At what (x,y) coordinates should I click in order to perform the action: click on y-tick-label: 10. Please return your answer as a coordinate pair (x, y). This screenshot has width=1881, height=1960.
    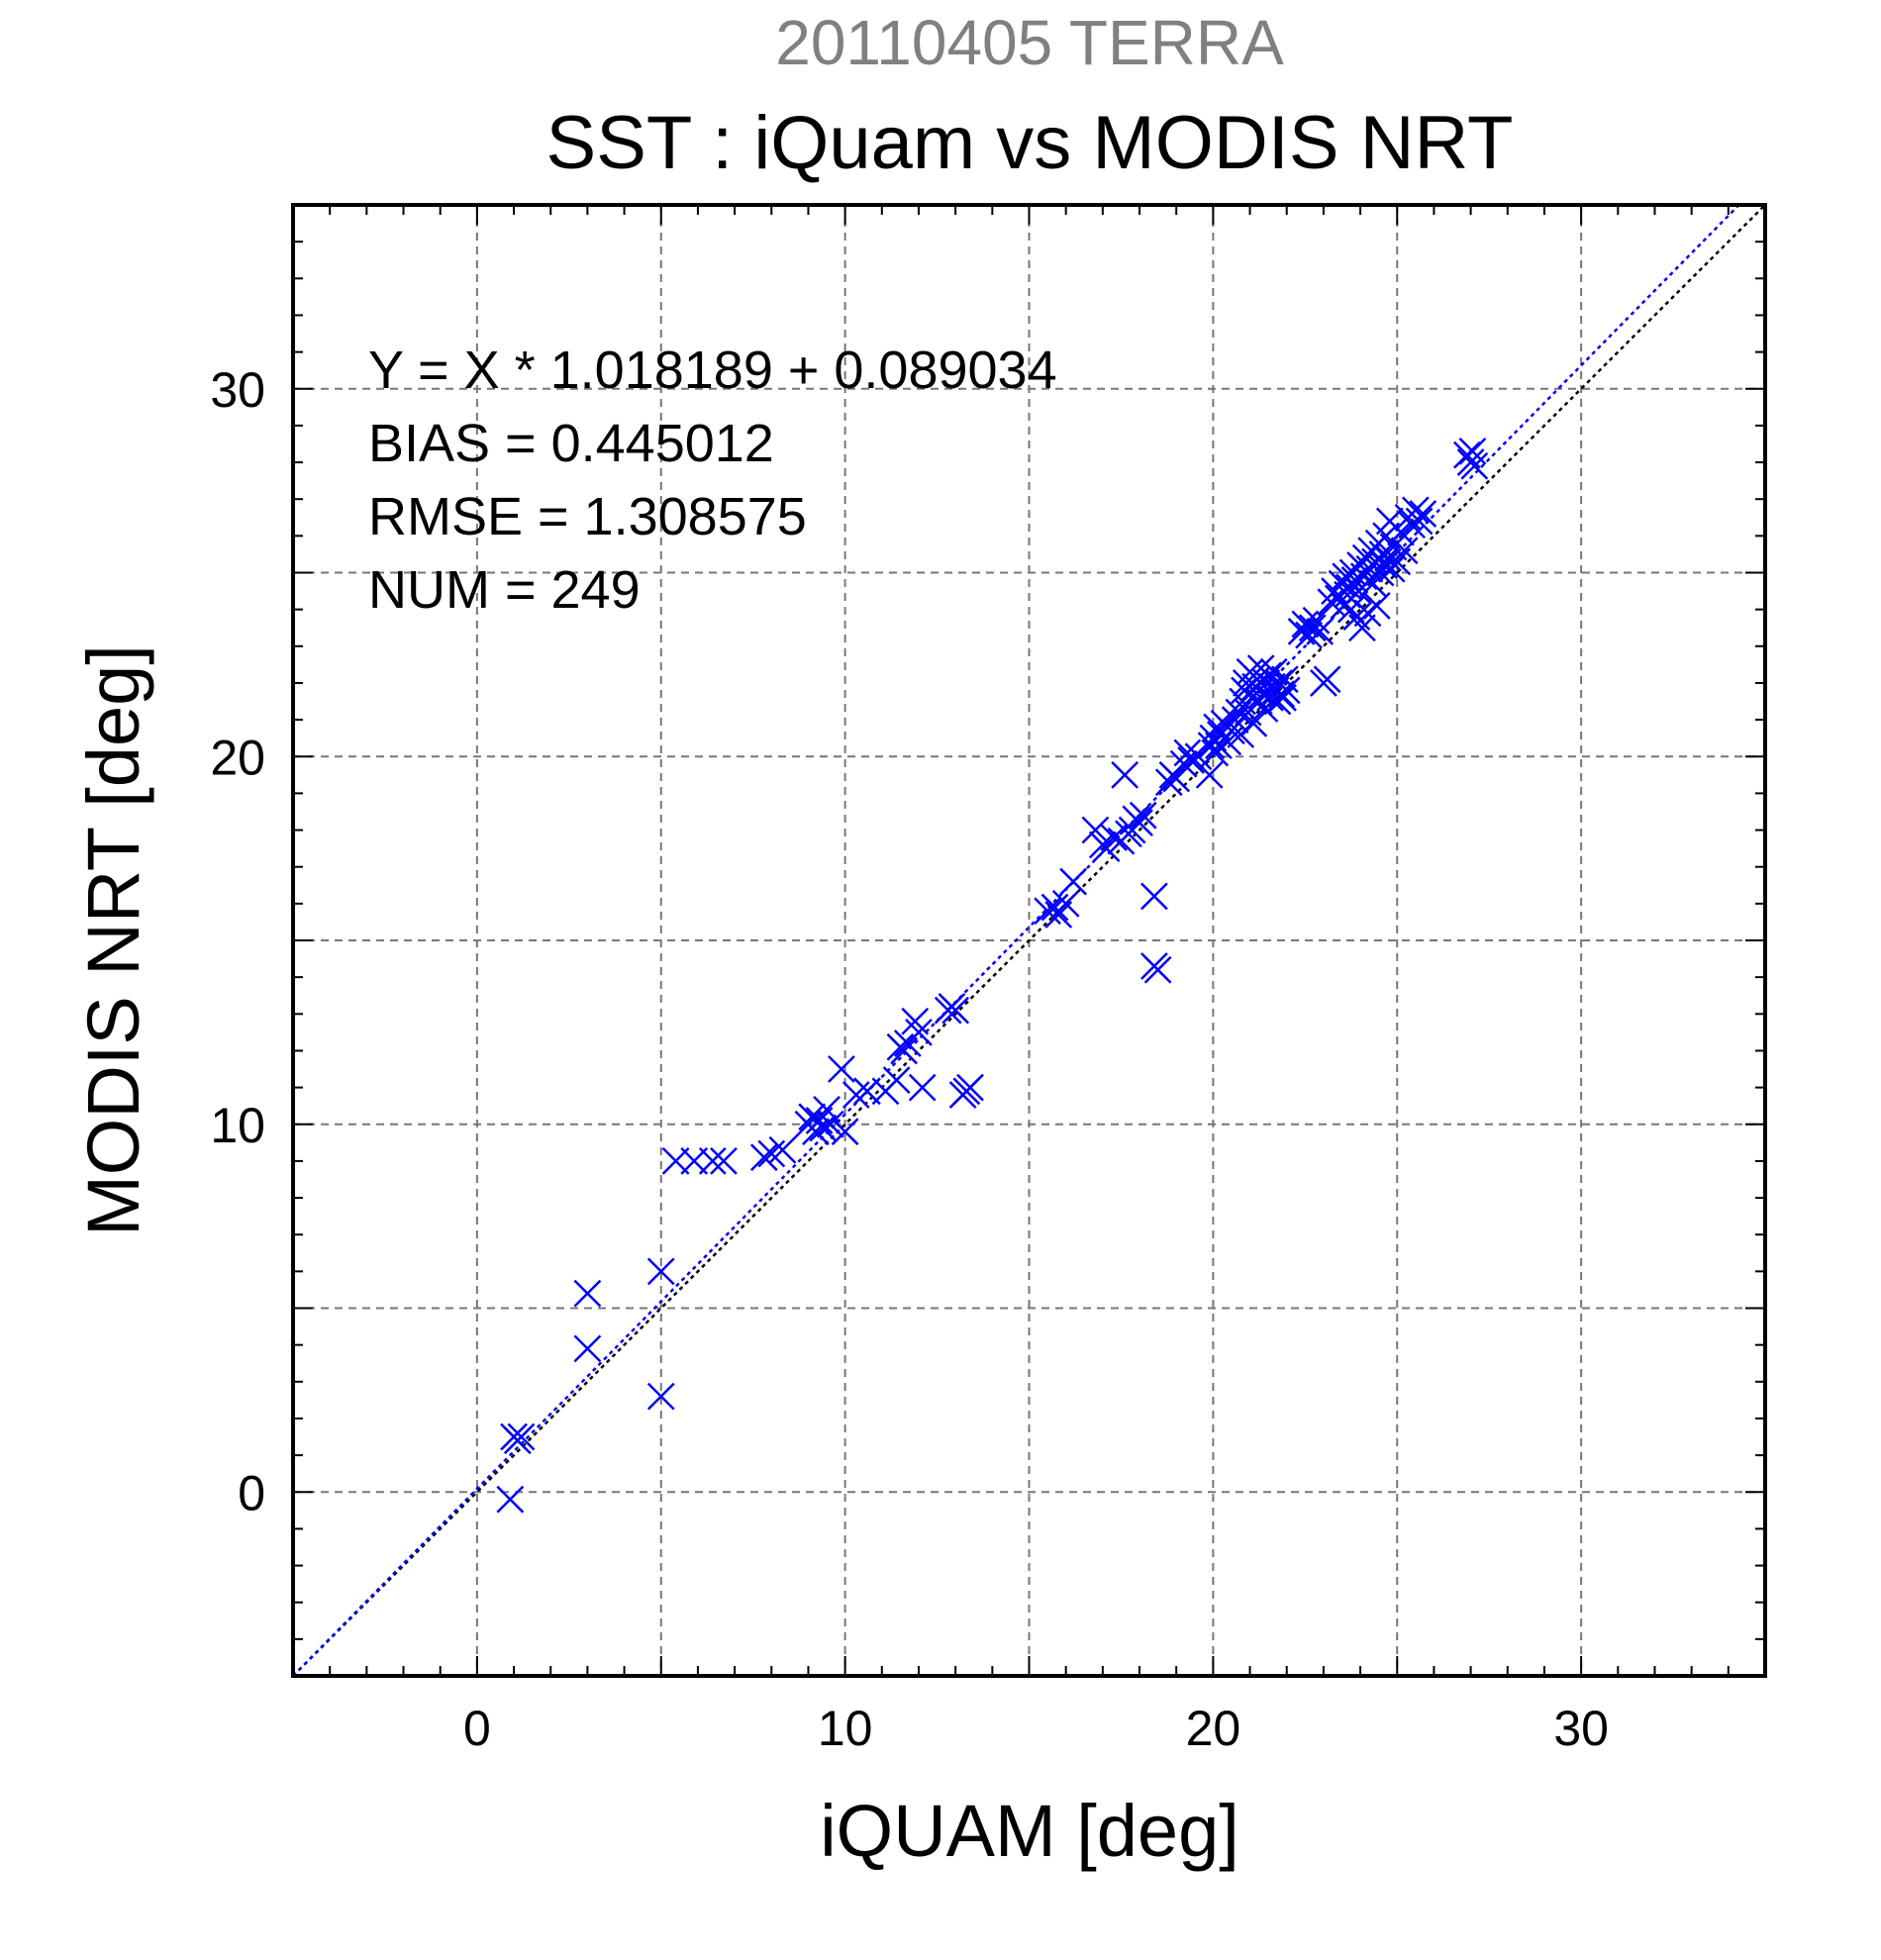
    Looking at the image, I should click on (238, 1125).